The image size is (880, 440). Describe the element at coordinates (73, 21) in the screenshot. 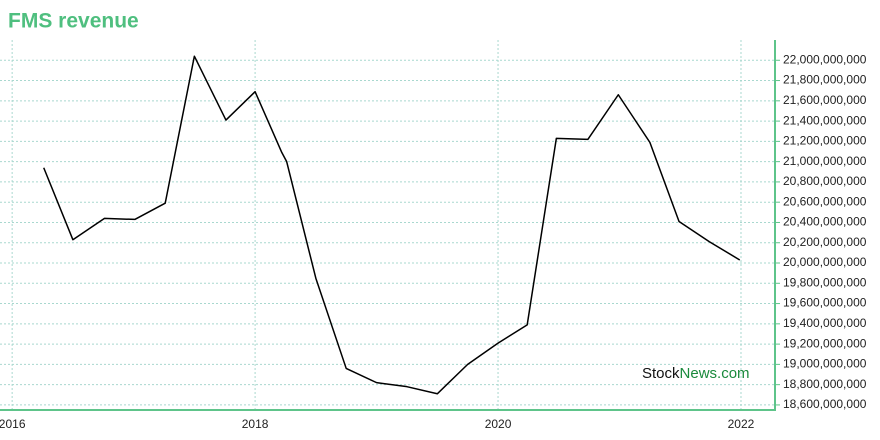

I see `chart-title: FMS revenue` at that location.